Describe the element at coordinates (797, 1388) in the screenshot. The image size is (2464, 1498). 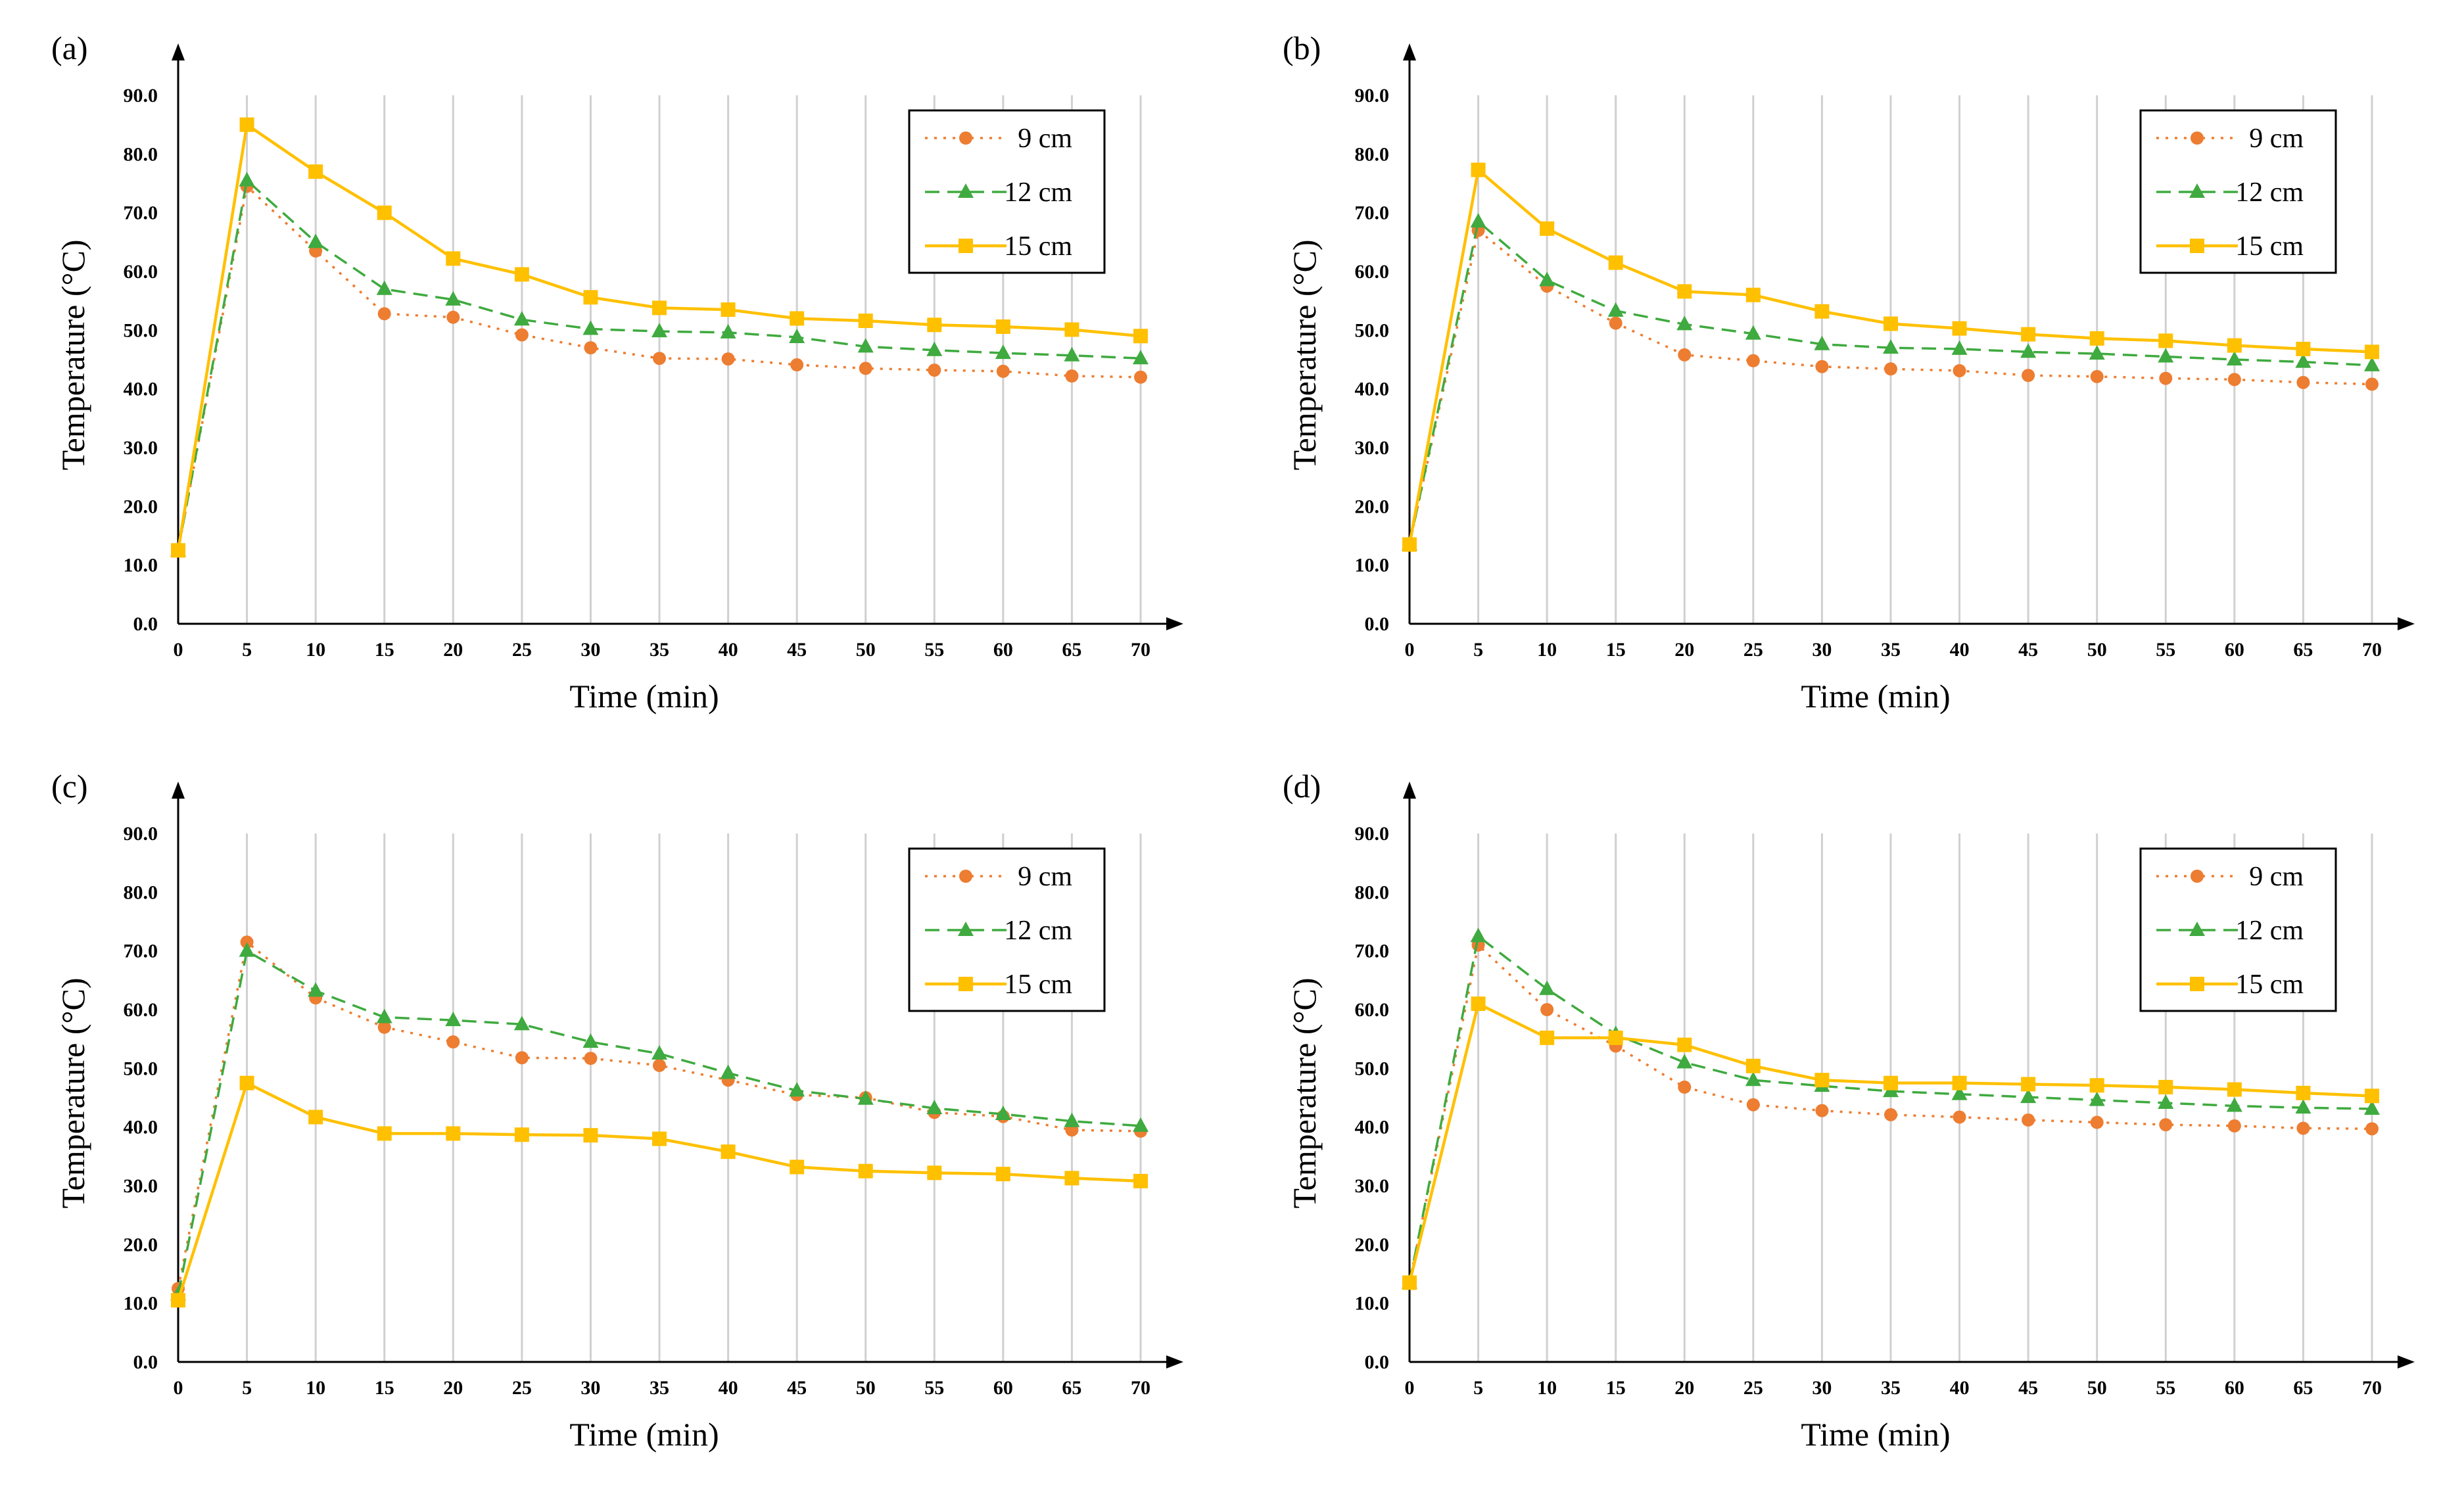
I see `x-tick-label: 45` at that location.